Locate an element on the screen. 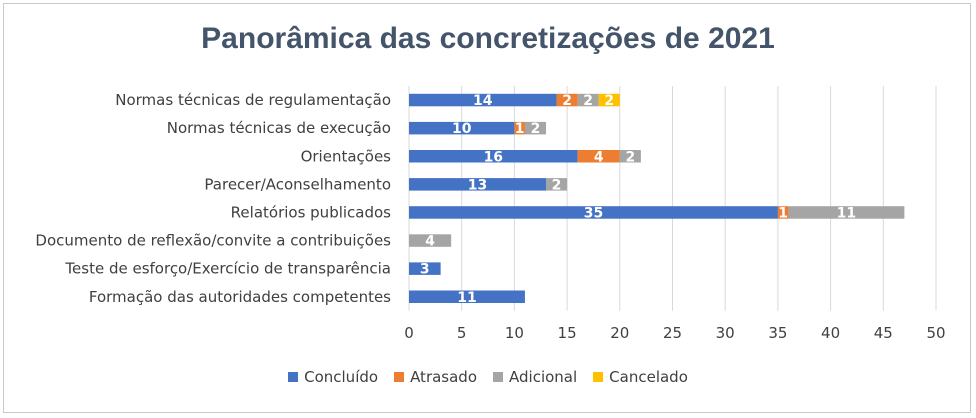 The image size is (976, 418). x-tick-label: 40 is located at coordinates (830, 333).